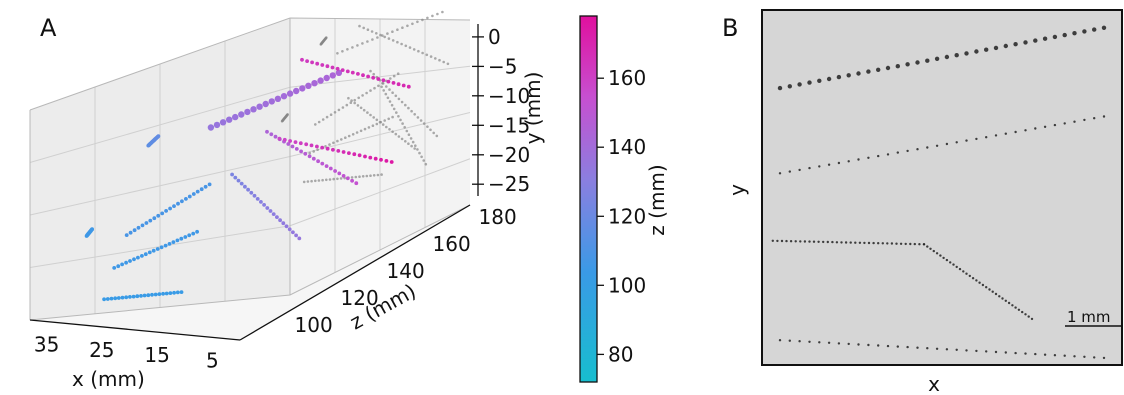 Image resolution: width=1124 pixels, height=395 pixels. I want to click on colorbar-tick-label: 100, so click(627, 285).